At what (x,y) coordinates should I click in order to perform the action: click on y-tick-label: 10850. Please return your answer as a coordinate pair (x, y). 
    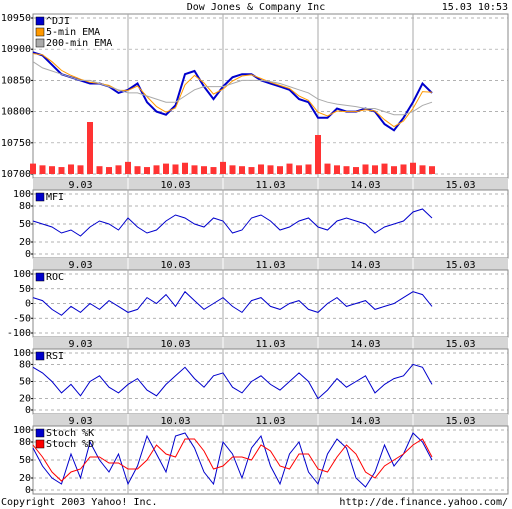
    Looking at the image, I should click on (16, 80).